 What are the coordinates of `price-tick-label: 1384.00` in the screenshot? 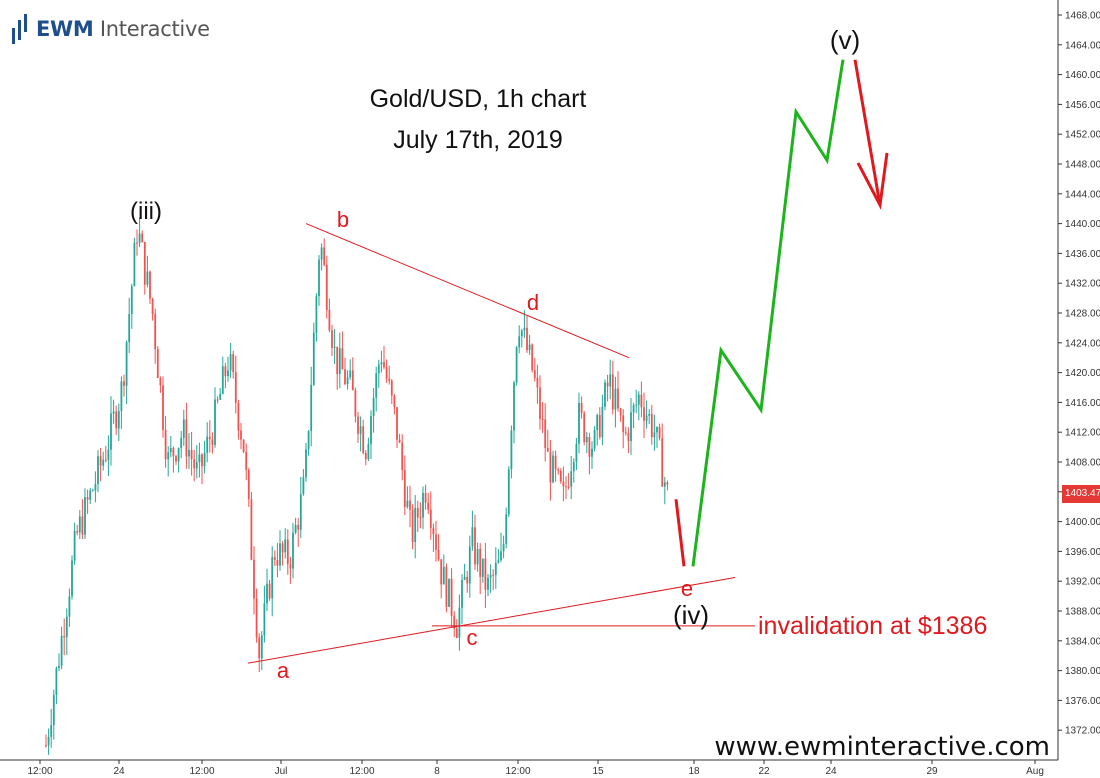 It's located at (1082, 641).